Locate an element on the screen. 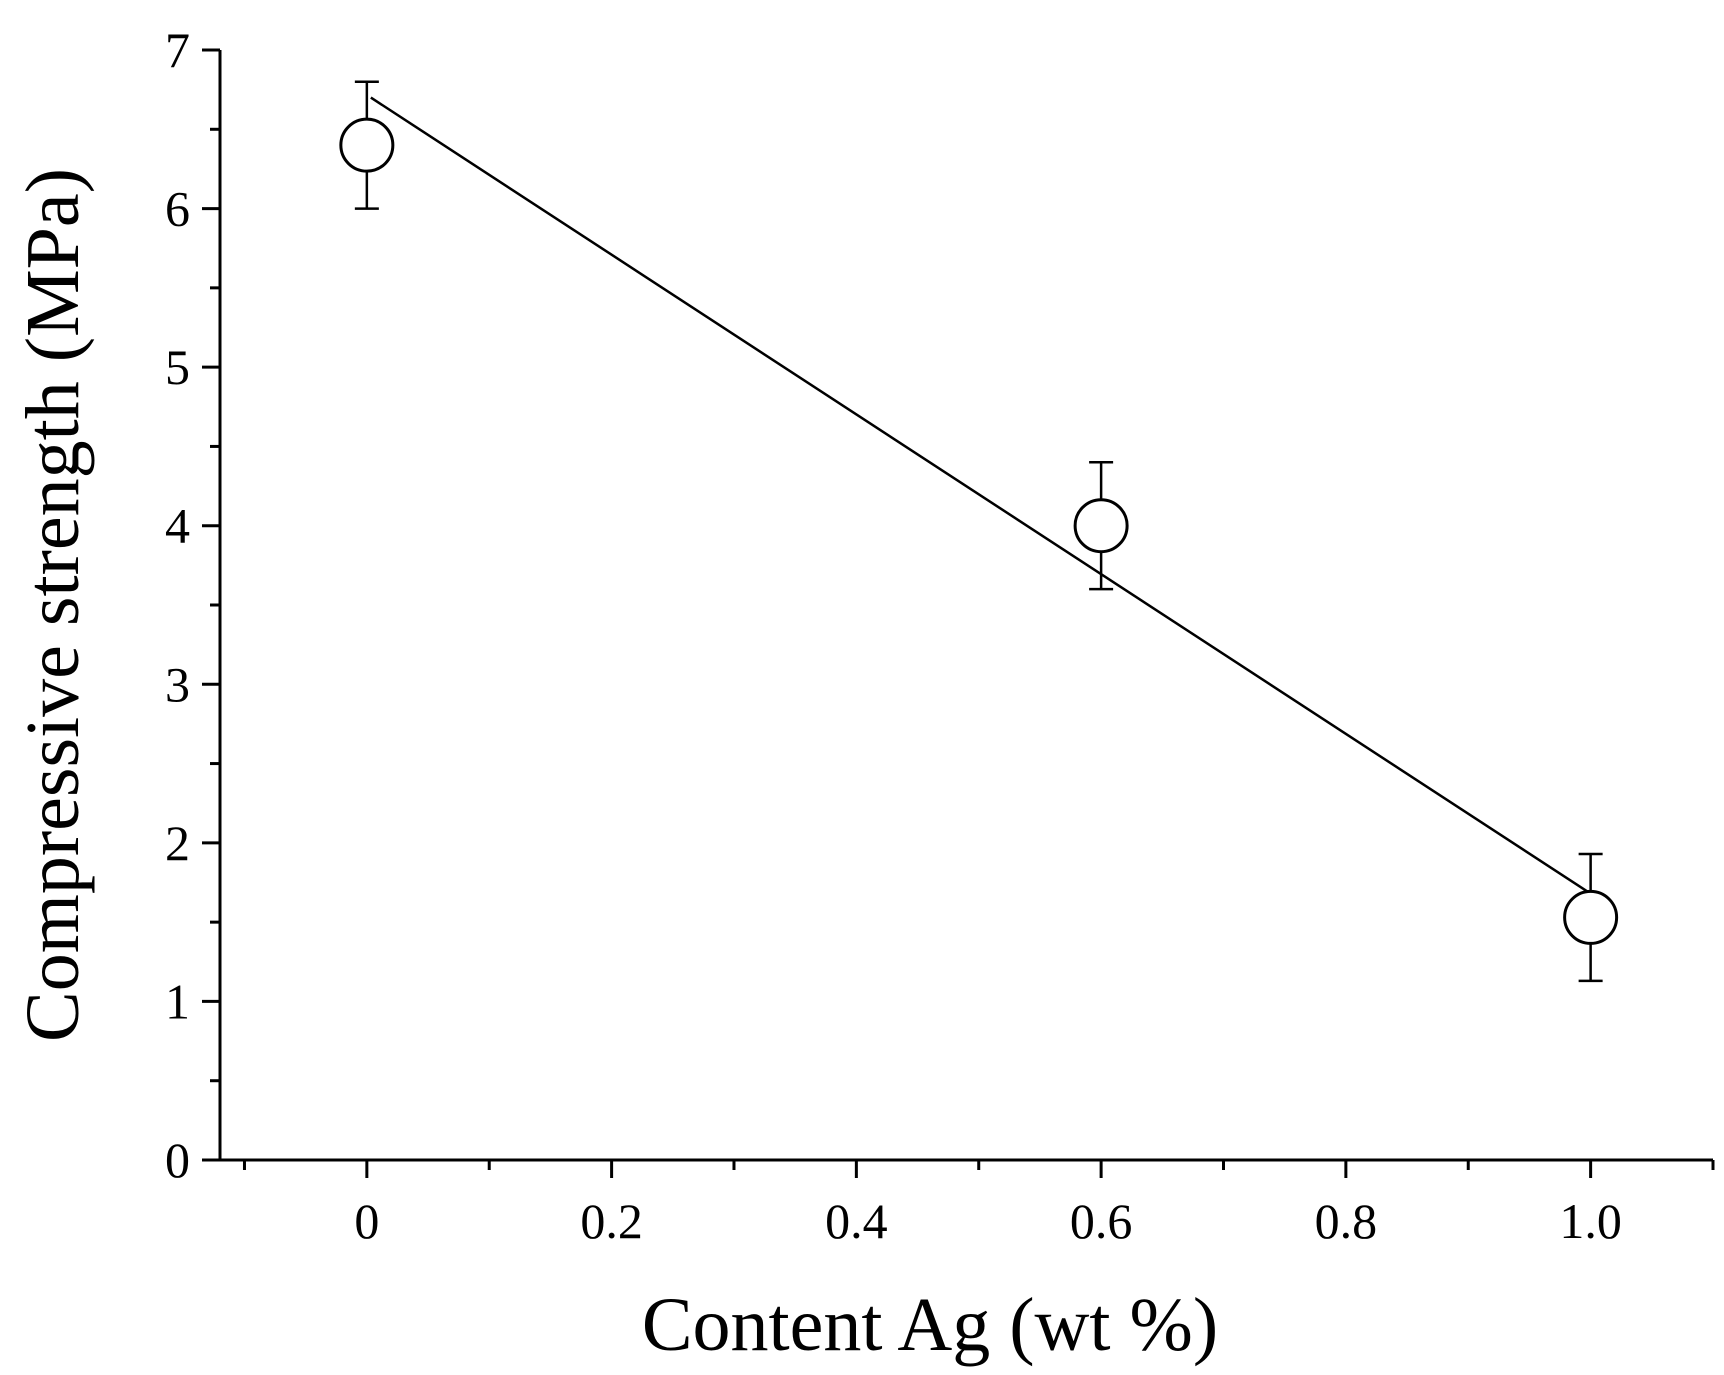 Image resolution: width=1724 pixels, height=1375 pixels. y-tick-label: 2 is located at coordinates (177, 843).